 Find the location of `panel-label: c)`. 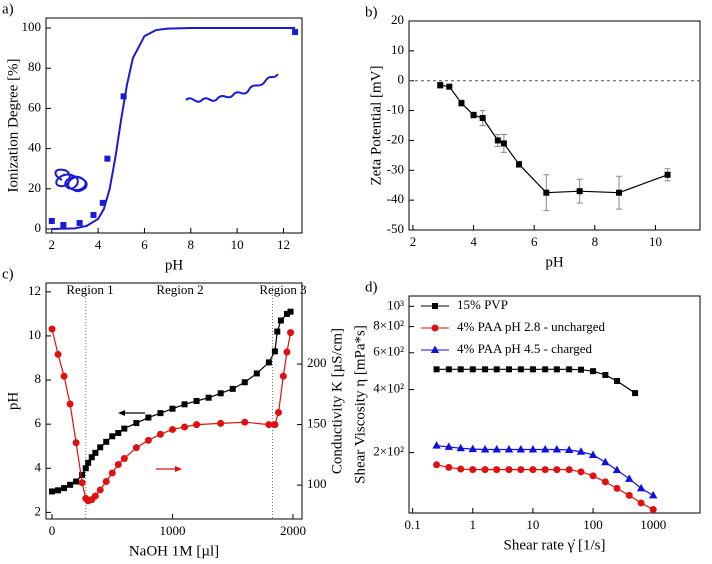

panel-label: c) is located at coordinates (8, 274).